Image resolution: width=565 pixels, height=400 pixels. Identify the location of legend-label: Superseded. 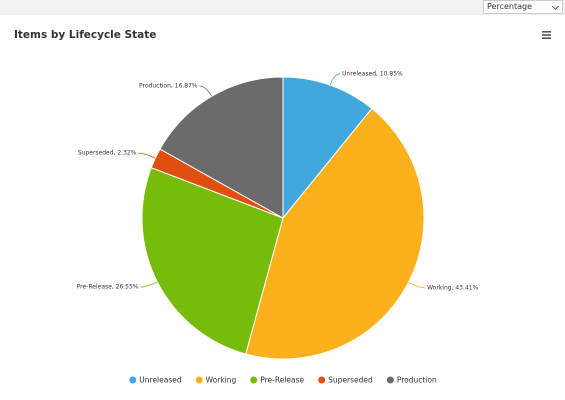
(350, 380).